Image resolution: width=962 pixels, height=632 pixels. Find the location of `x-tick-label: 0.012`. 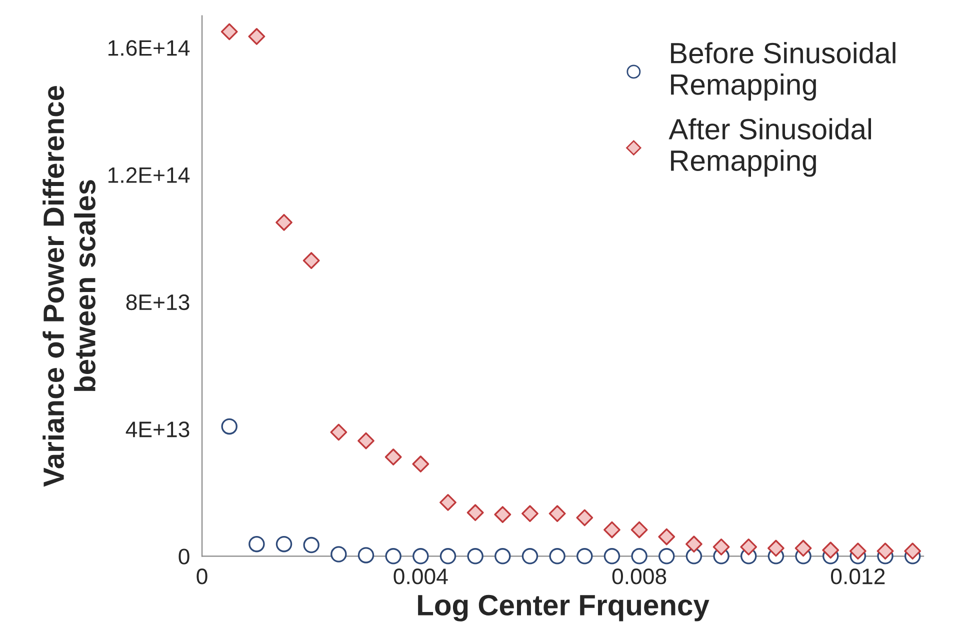

x-tick-label: 0.012 is located at coordinates (857, 576).